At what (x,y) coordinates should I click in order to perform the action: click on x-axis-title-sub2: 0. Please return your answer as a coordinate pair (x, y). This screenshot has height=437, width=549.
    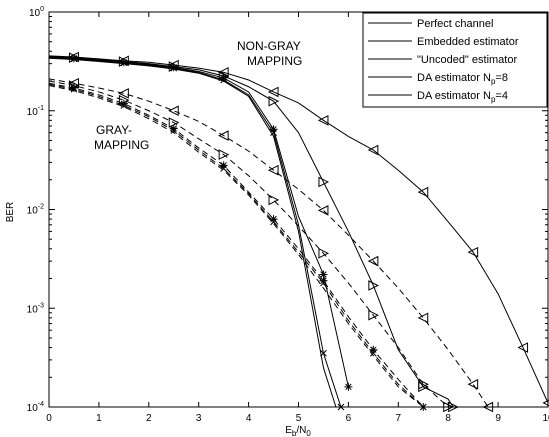
    Looking at the image, I should click on (308, 433).